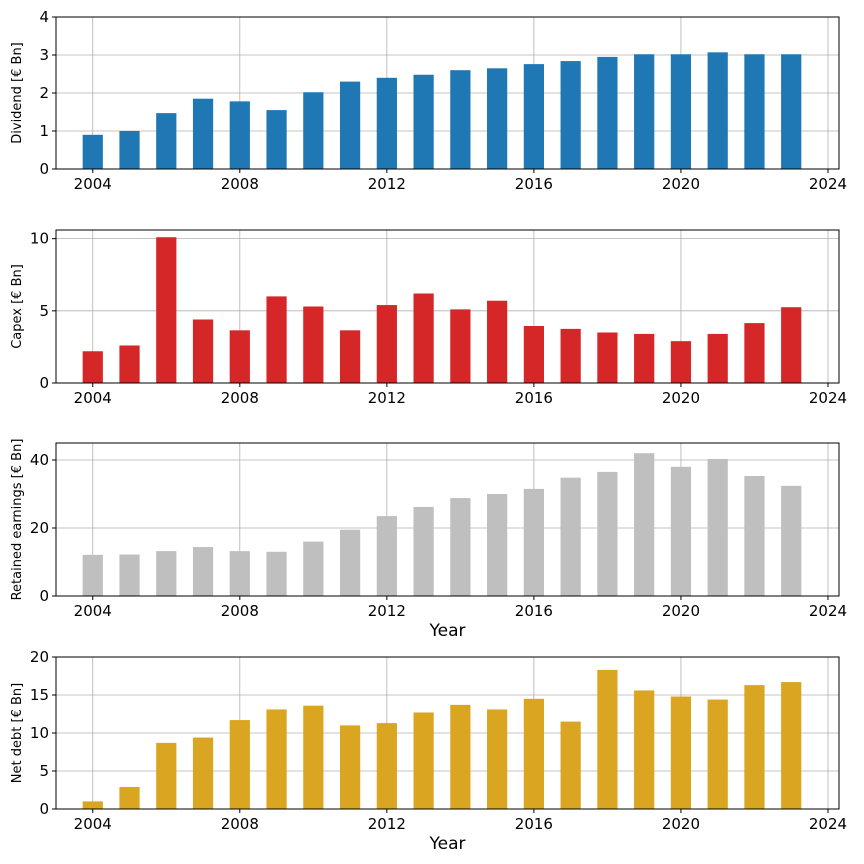  Describe the element at coordinates (17, 306) in the screenshot. I see `y-axis-label: Capex [€ Bn]` at that location.